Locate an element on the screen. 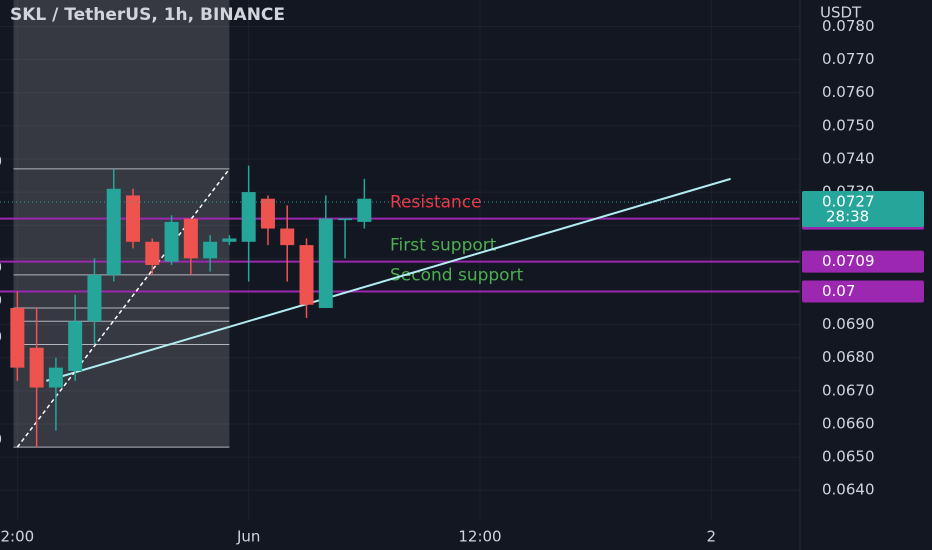 The image size is (932, 550). y-tick-label: 0.0740 is located at coordinates (848, 158).